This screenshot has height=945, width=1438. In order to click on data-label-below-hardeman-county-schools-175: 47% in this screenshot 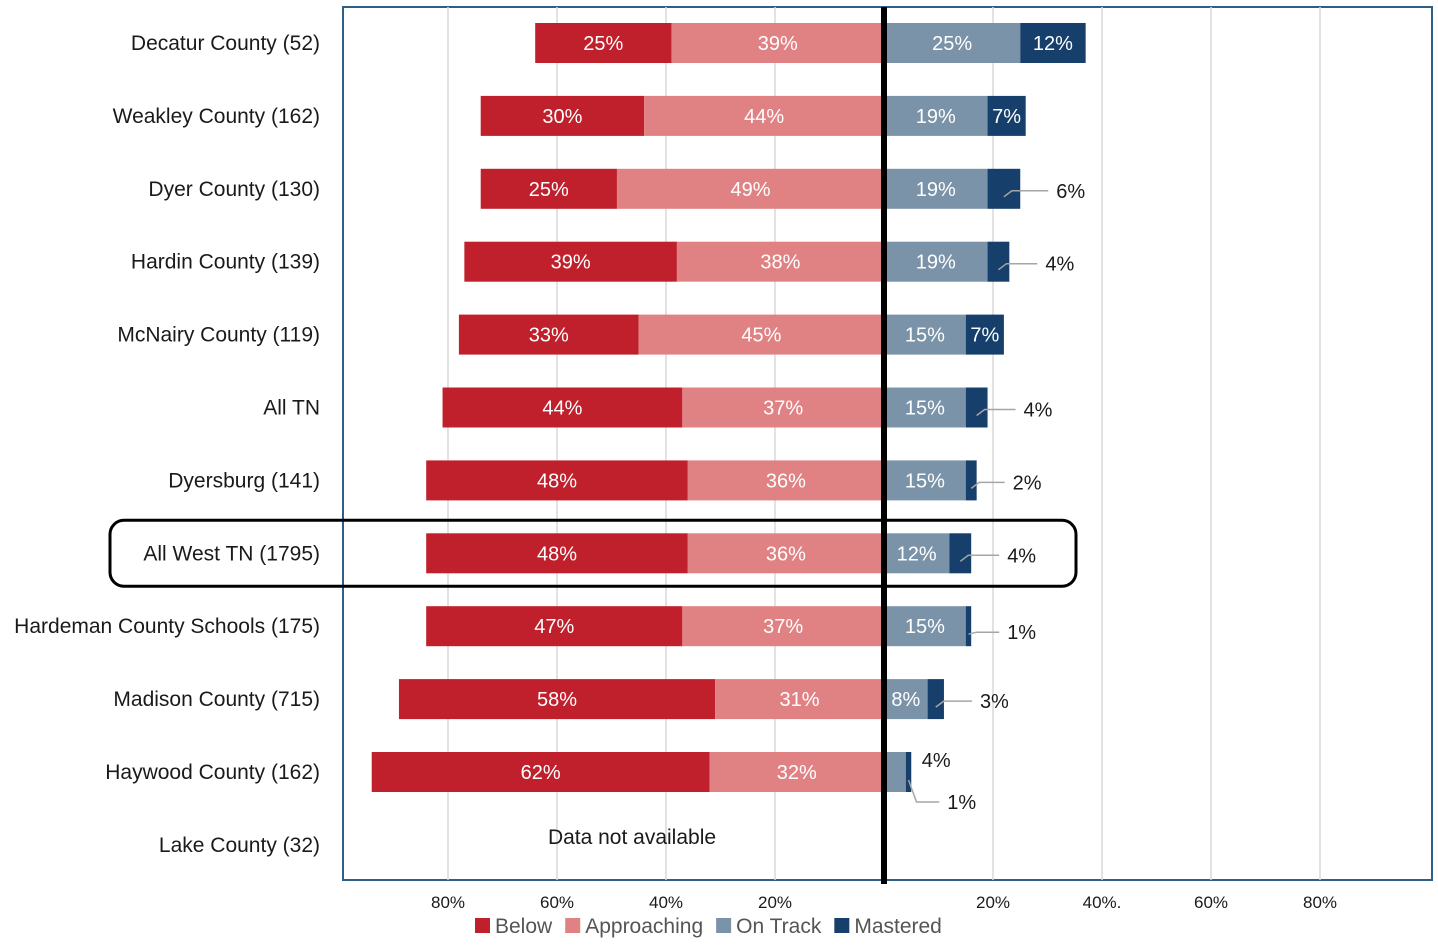, I will do `click(554, 627)`.